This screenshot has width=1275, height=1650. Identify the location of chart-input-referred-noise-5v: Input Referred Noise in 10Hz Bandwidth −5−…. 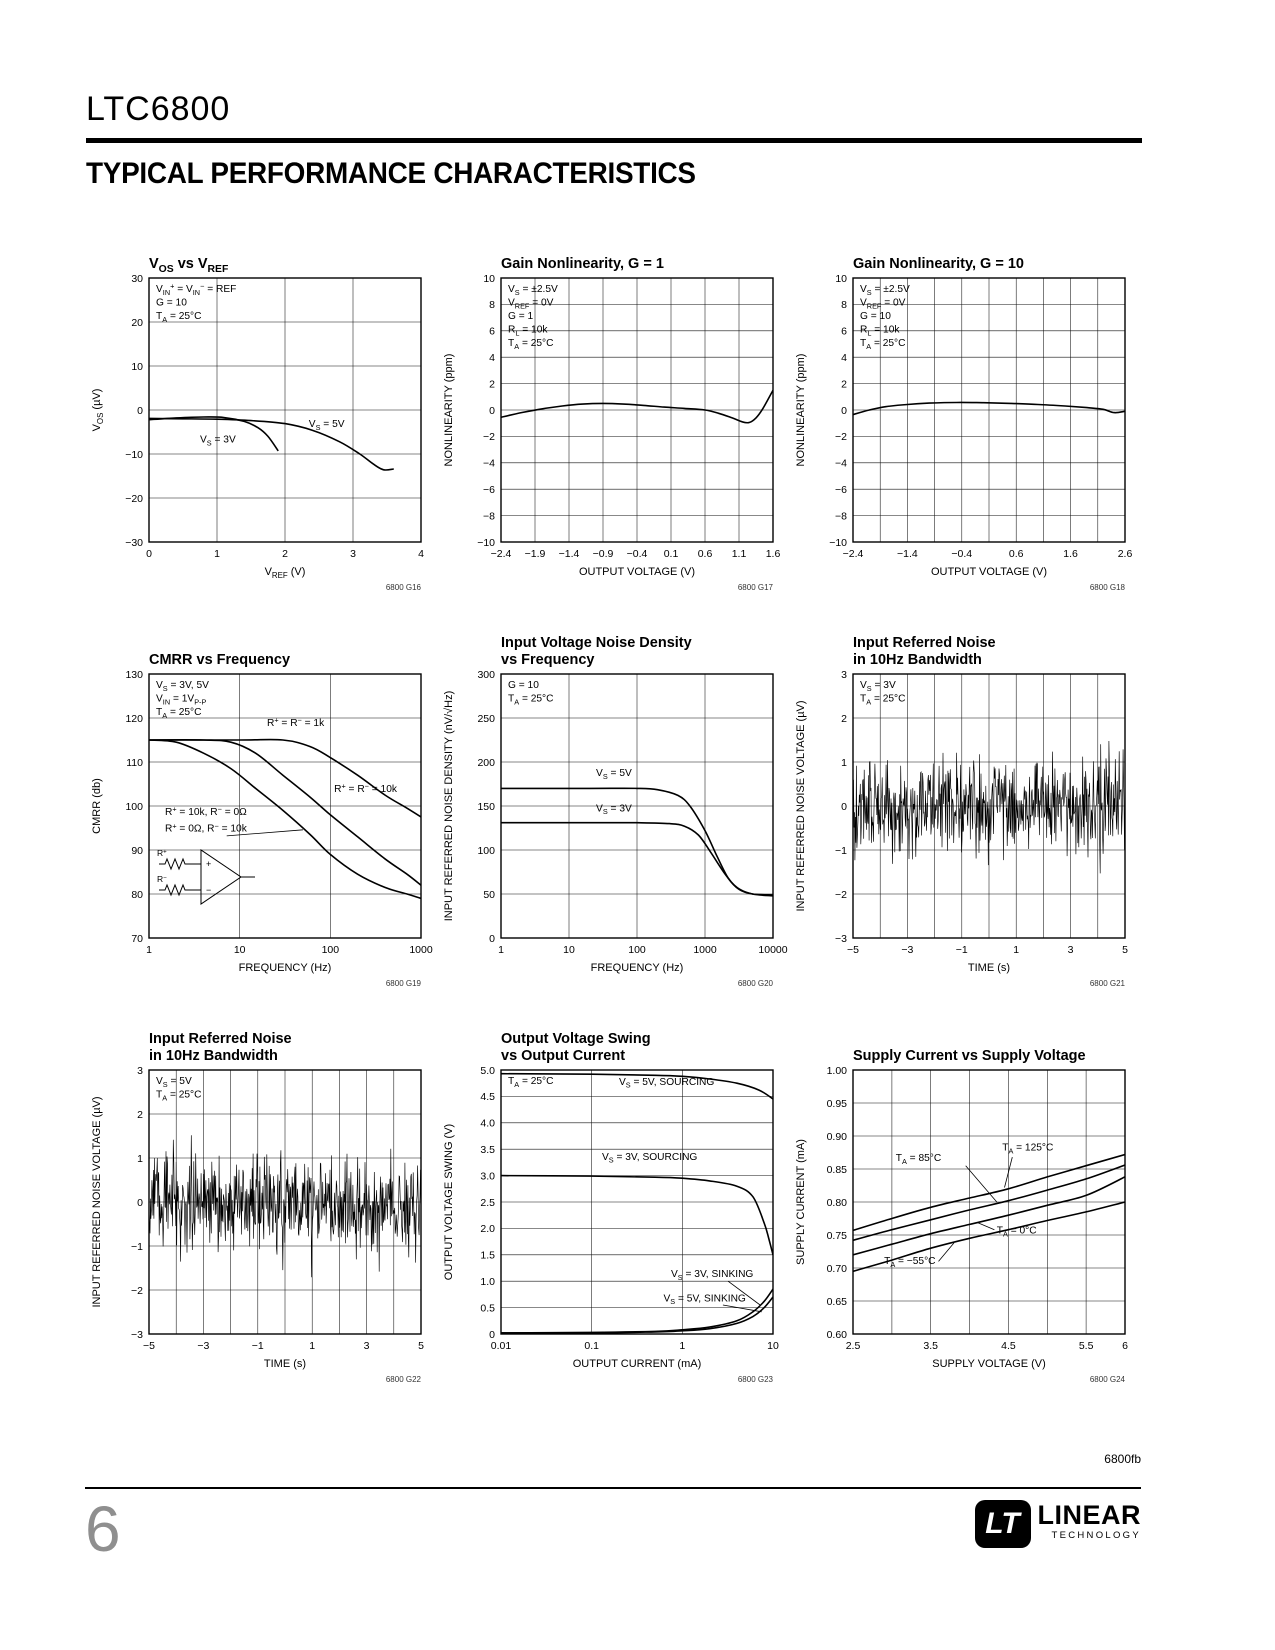
(261, 1204).